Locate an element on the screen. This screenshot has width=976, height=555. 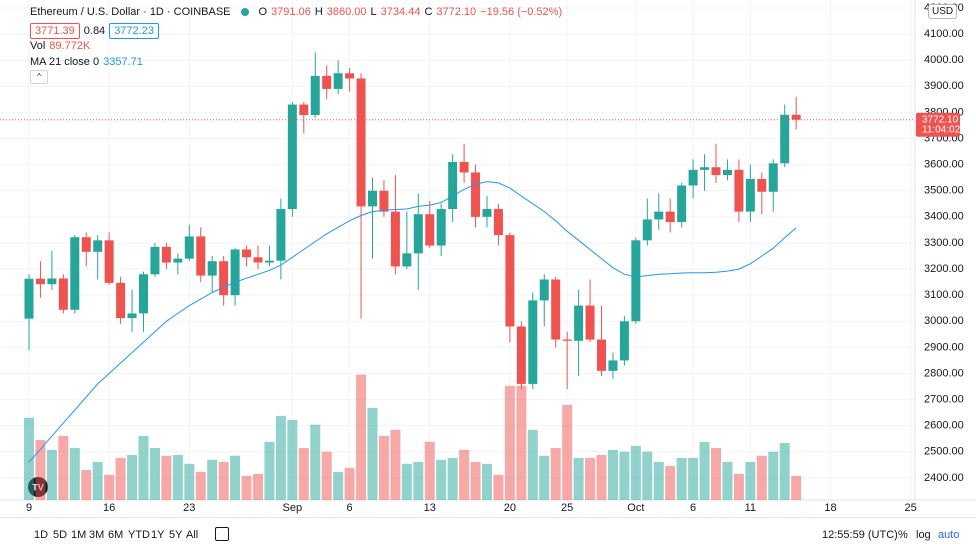
y-tick-label: 4000.00 is located at coordinates (944, 60).